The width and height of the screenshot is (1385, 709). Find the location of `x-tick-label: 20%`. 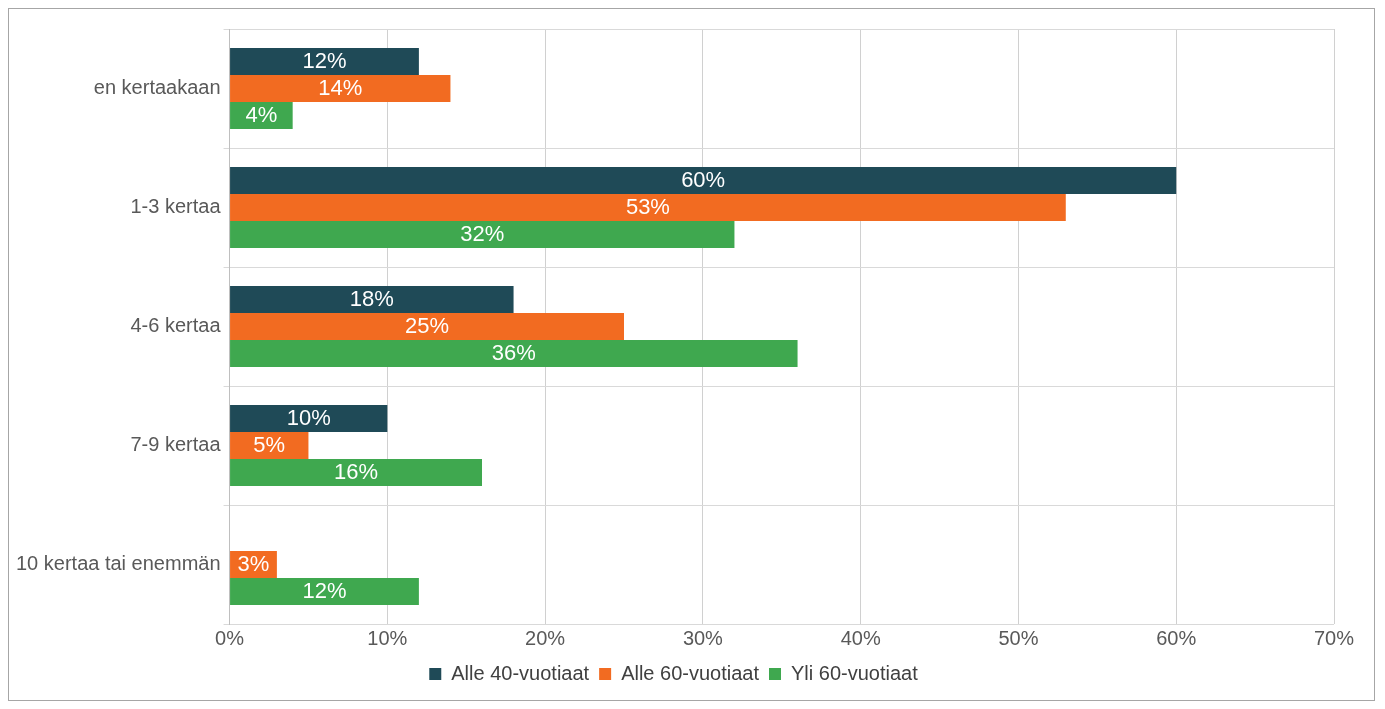

x-tick-label: 20% is located at coordinates (545, 637).